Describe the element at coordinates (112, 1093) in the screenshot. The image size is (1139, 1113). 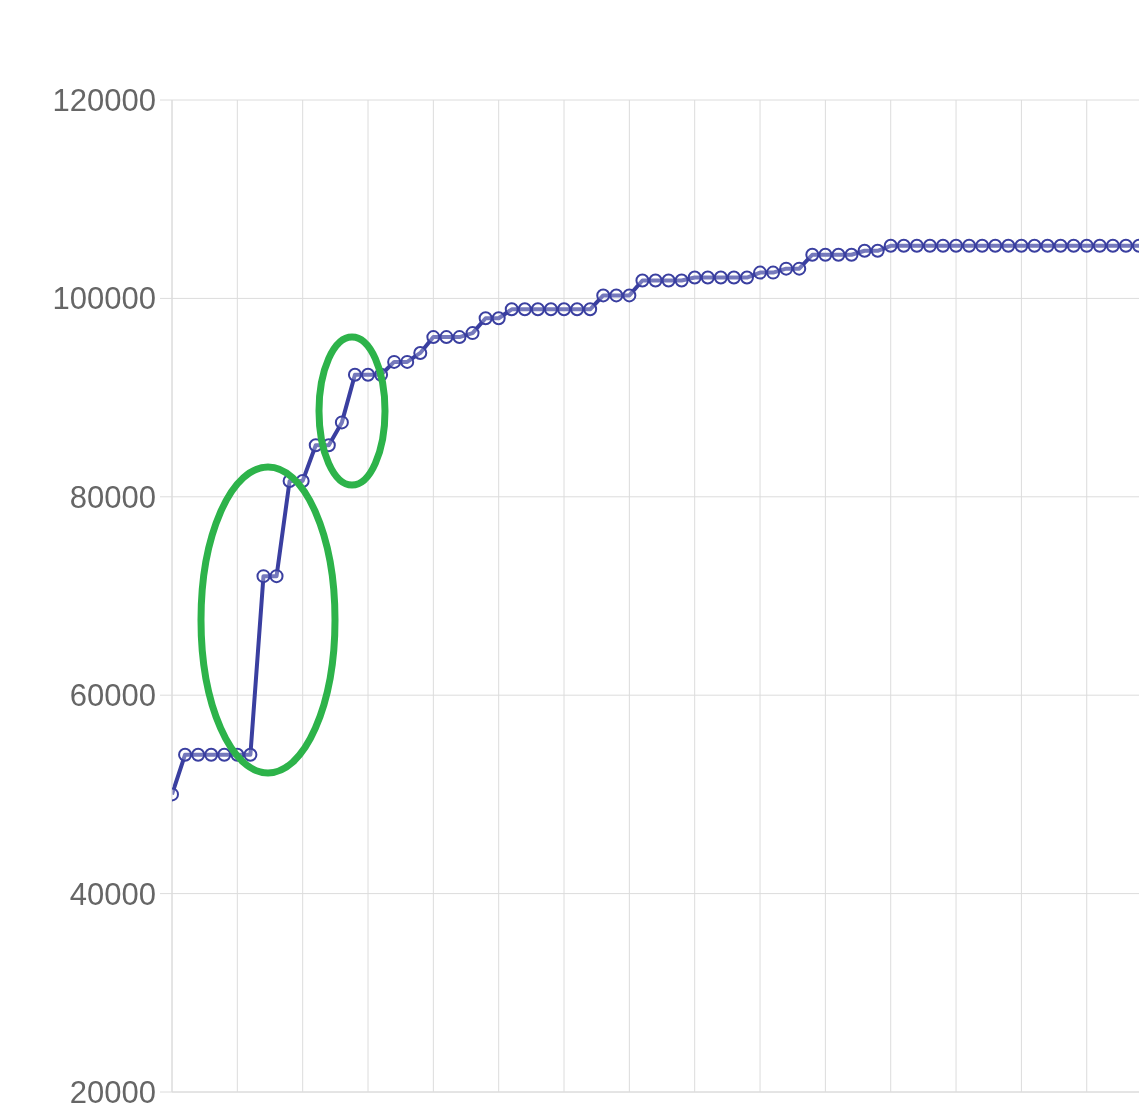
I see `y-tick-label: 20000` at that location.